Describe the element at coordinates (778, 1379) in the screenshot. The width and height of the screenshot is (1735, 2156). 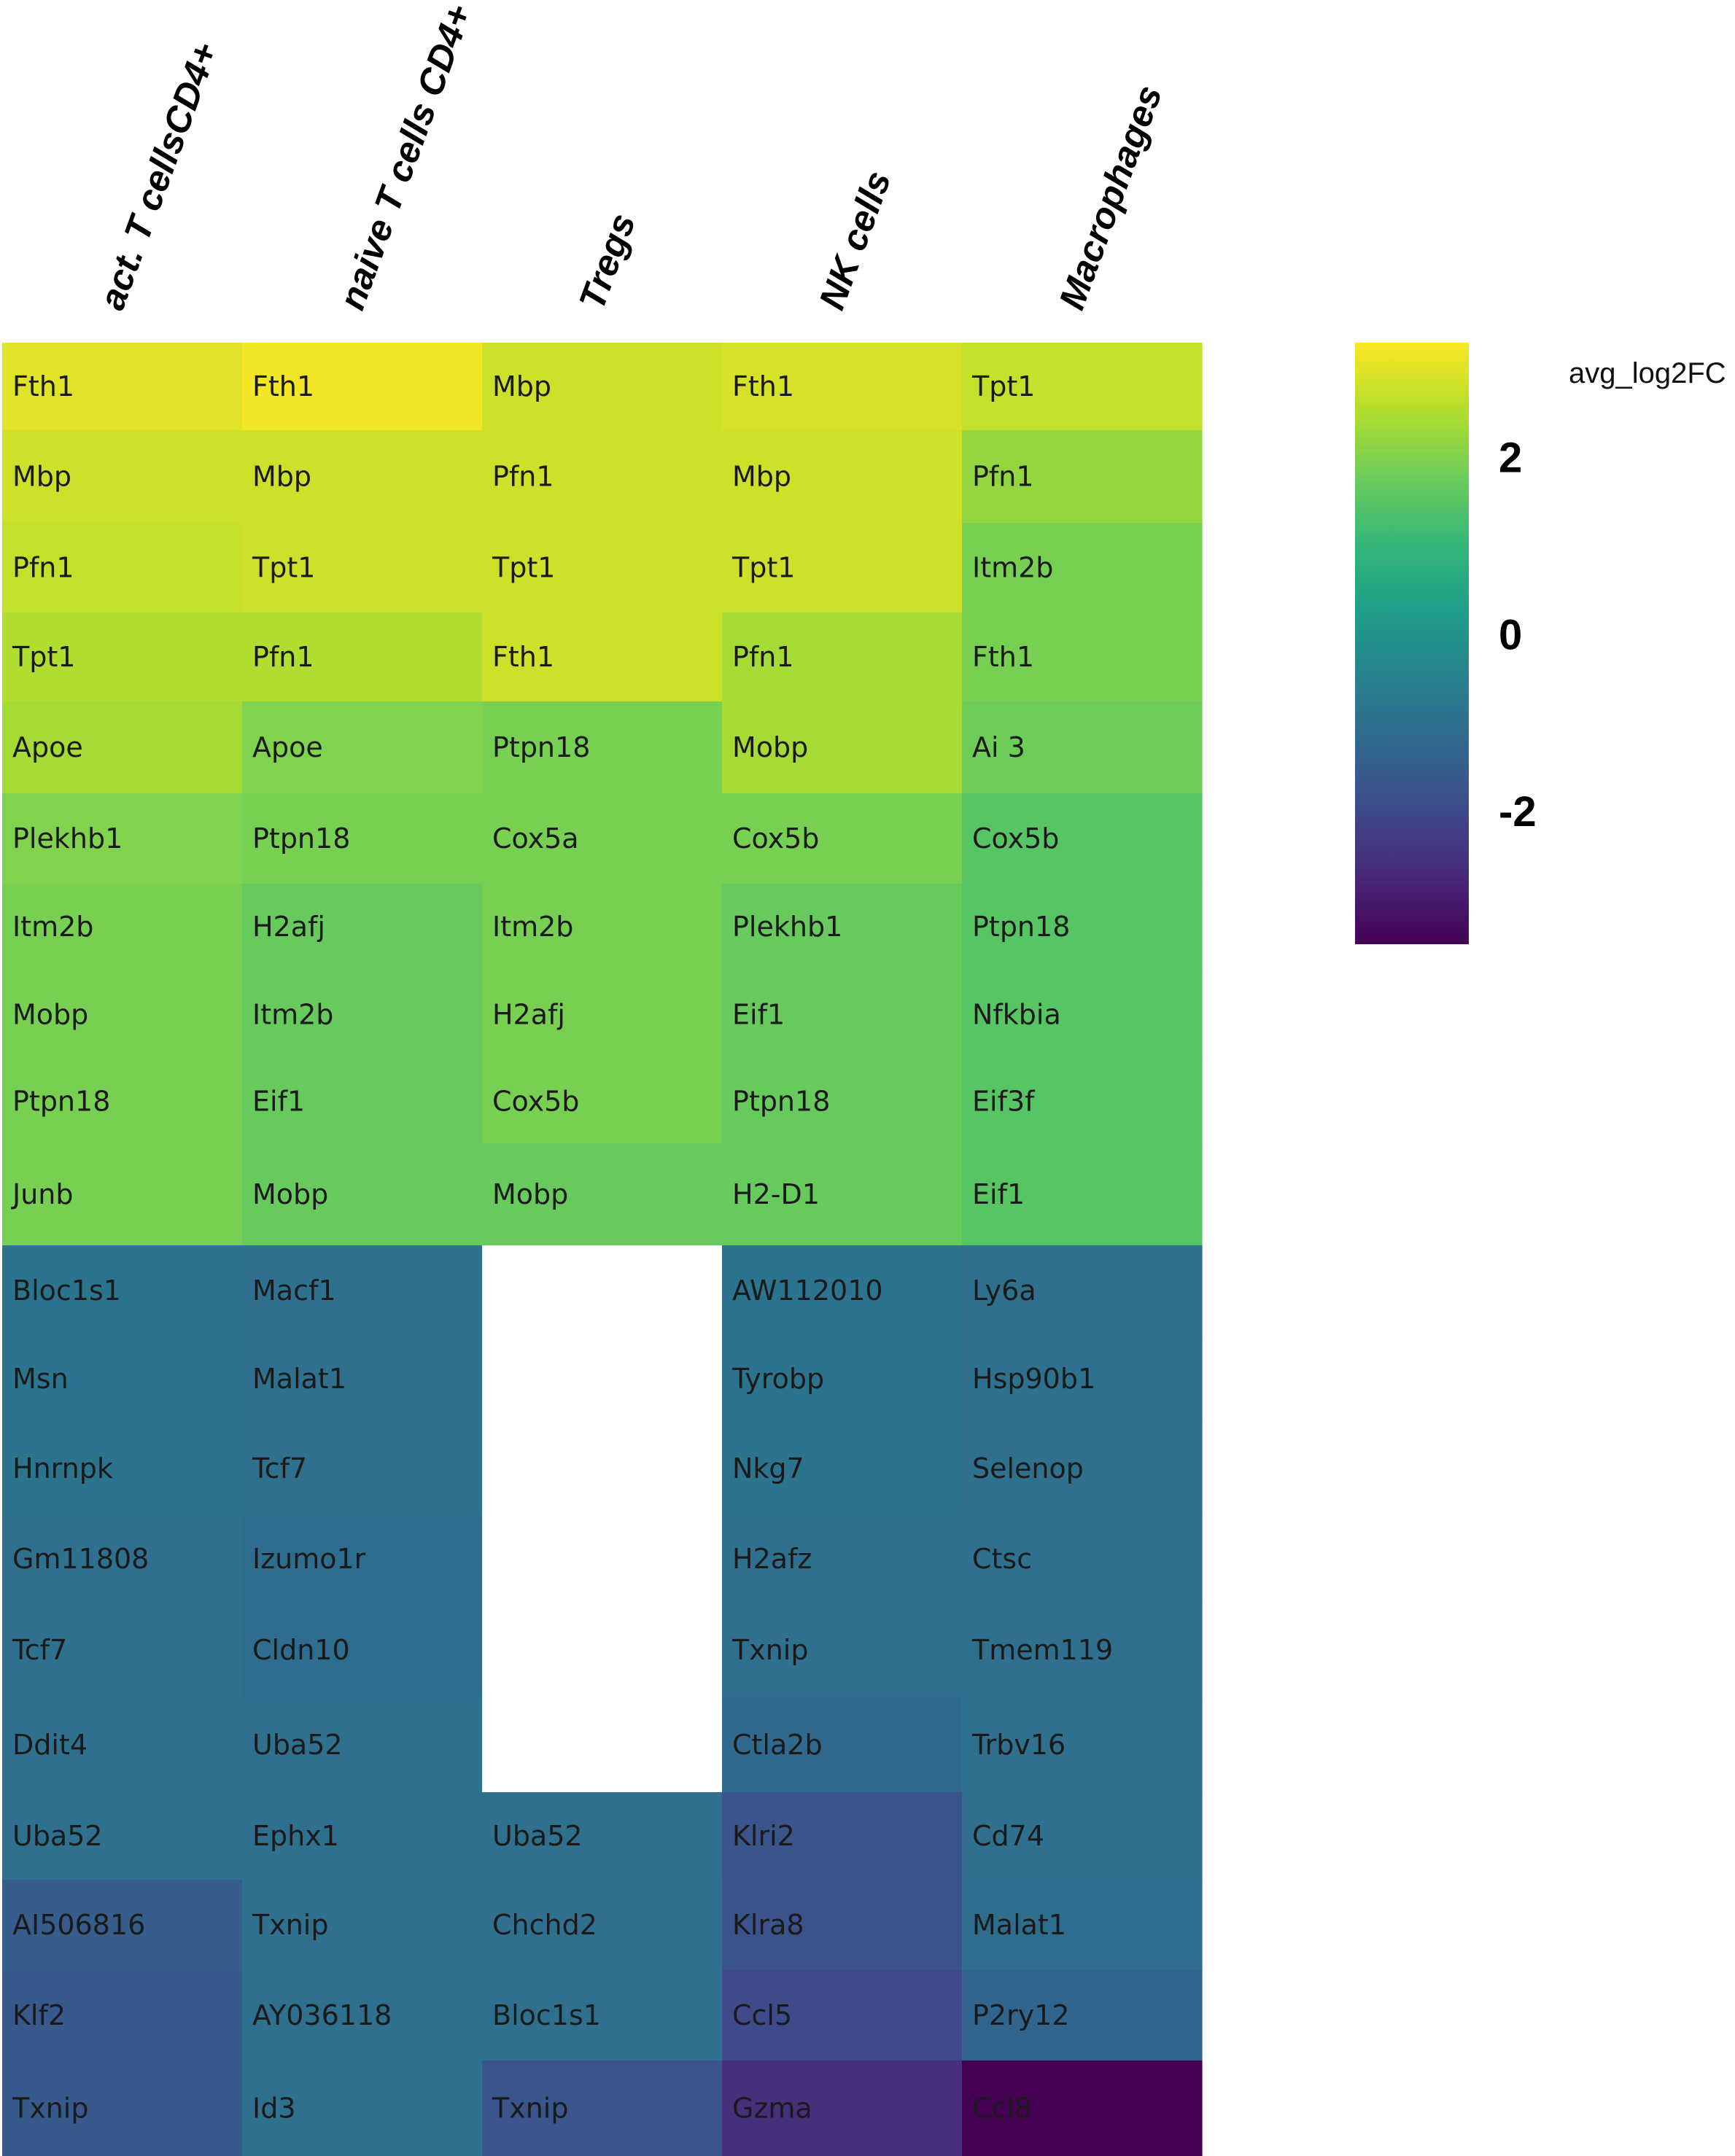
I see `cell-gene-label: Tyrobp` at that location.